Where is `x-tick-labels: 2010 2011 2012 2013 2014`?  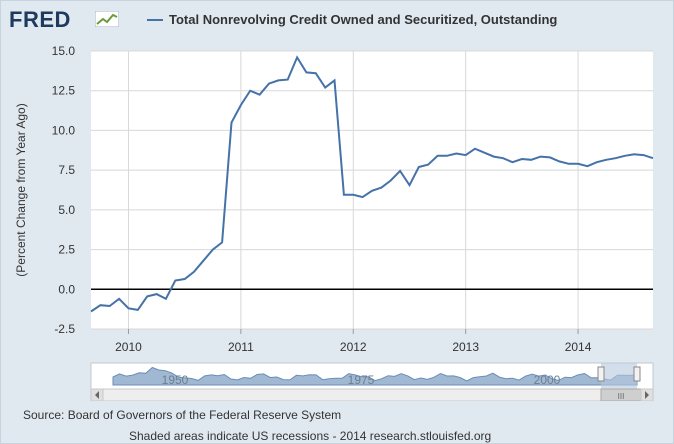
x-tick-labels: 2010 2011 2012 2013 2014 is located at coordinates (353, 347).